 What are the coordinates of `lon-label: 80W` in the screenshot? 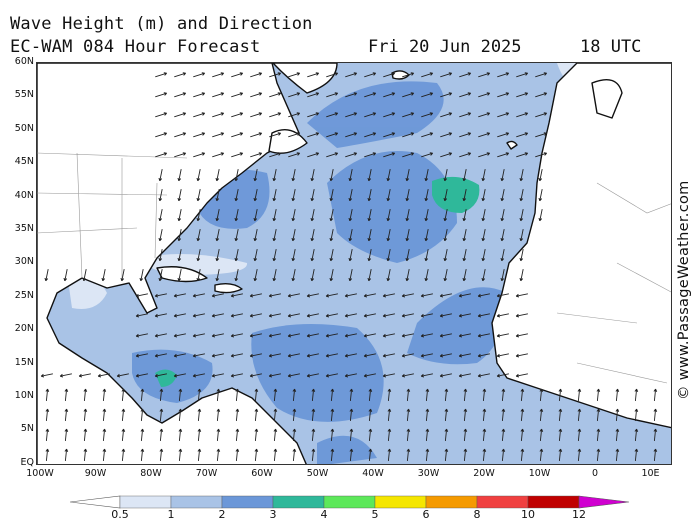 It's located at (151, 473).